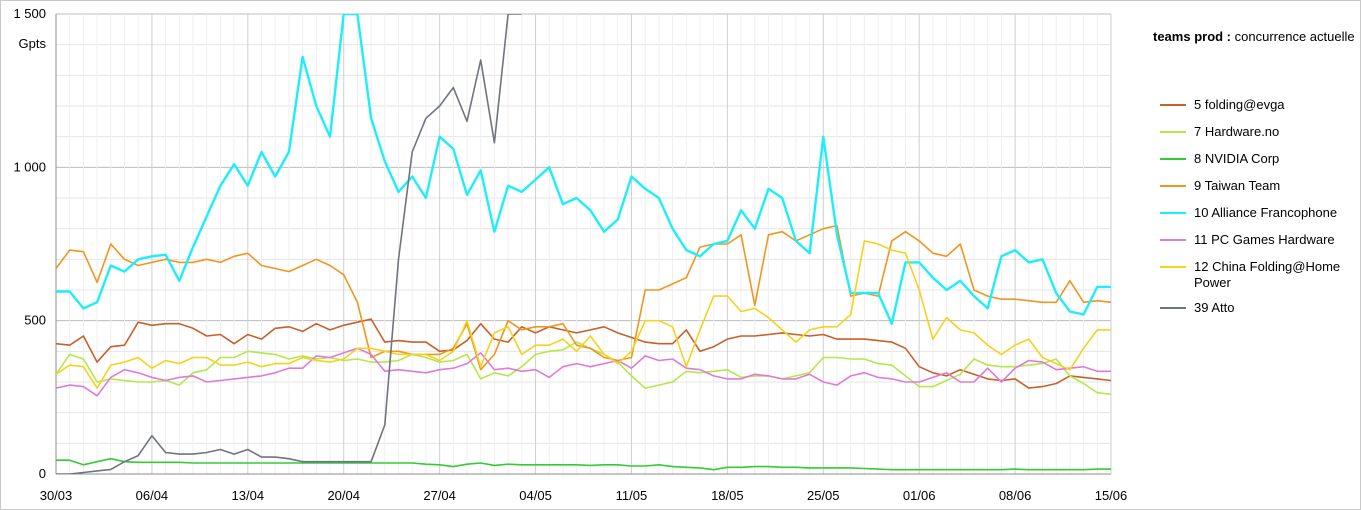 This screenshot has height=510, width=1361. Describe the element at coordinates (29, 13) in the screenshot. I see `y-tick-label: 1 500` at that location.